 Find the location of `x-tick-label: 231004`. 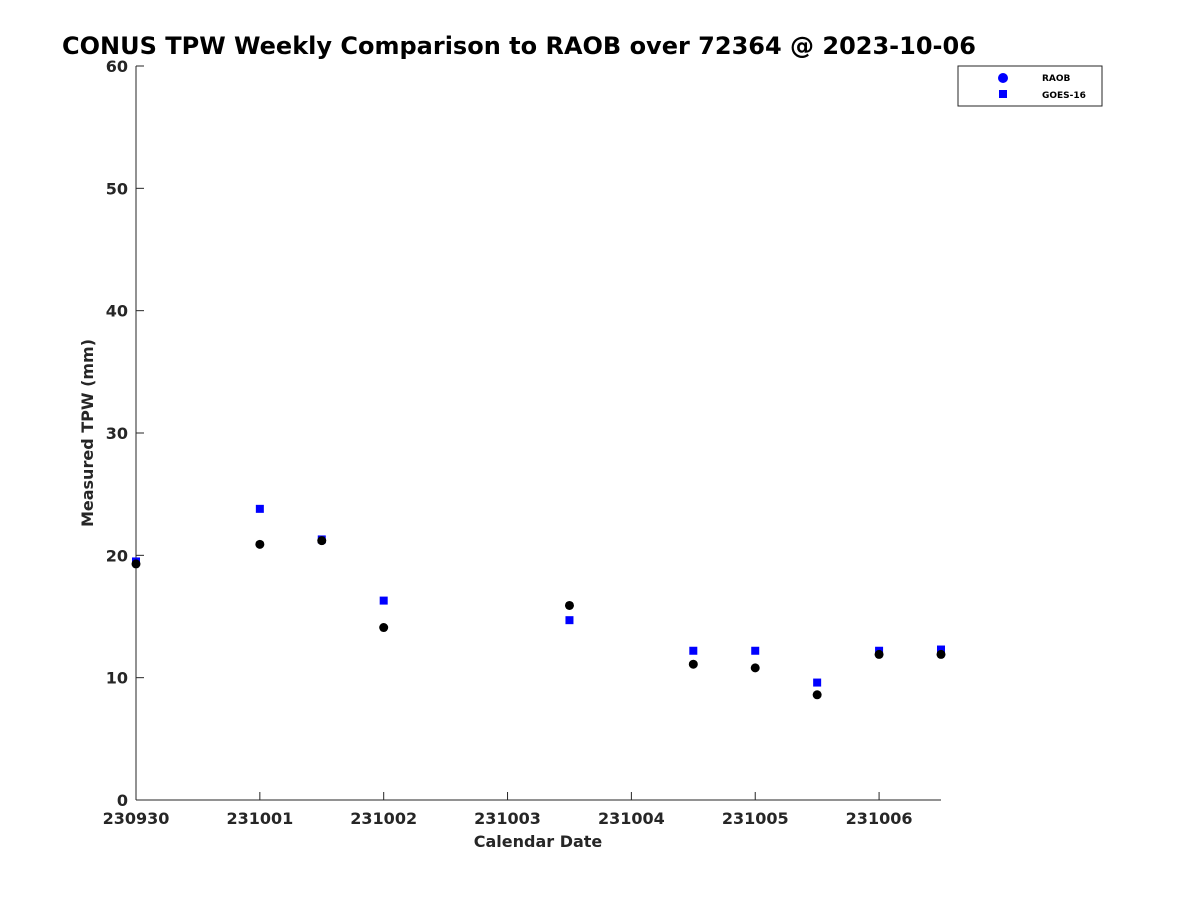

x-tick-label: 231004 is located at coordinates (631, 818).